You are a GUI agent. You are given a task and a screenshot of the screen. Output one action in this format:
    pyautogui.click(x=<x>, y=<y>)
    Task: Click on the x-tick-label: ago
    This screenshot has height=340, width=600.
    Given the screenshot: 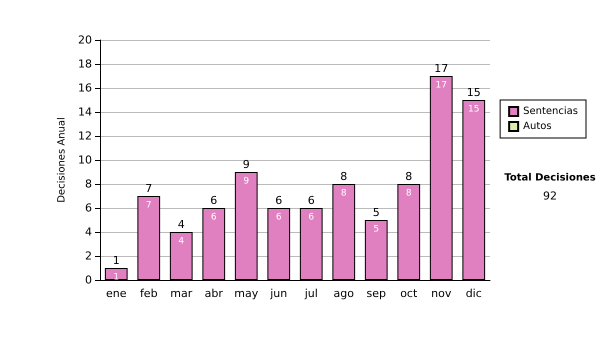 What is the action you would take?
    pyautogui.click(x=344, y=293)
    